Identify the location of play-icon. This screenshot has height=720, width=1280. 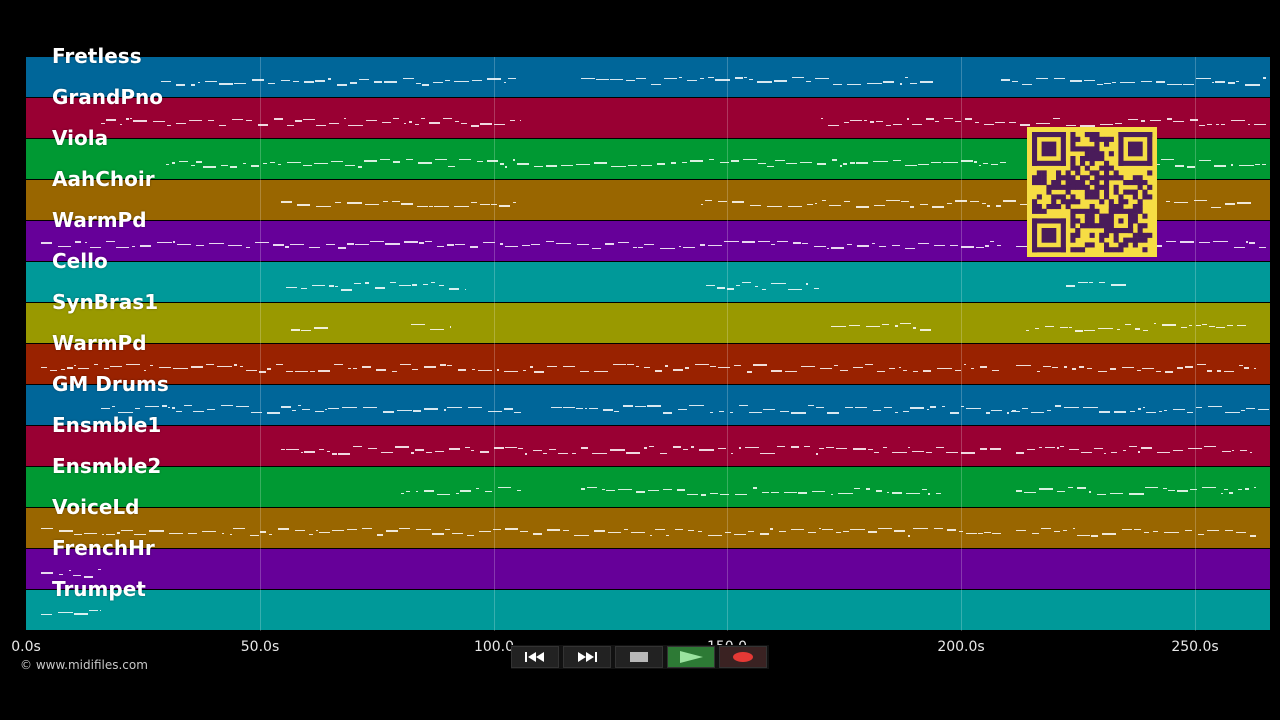
(691, 657).